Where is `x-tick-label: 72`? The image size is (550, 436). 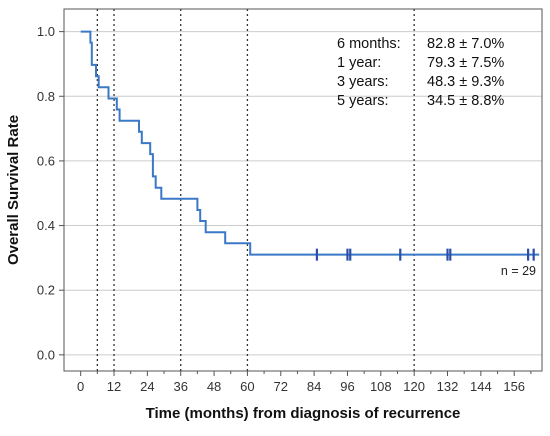 x-tick-label: 72 is located at coordinates (281, 386).